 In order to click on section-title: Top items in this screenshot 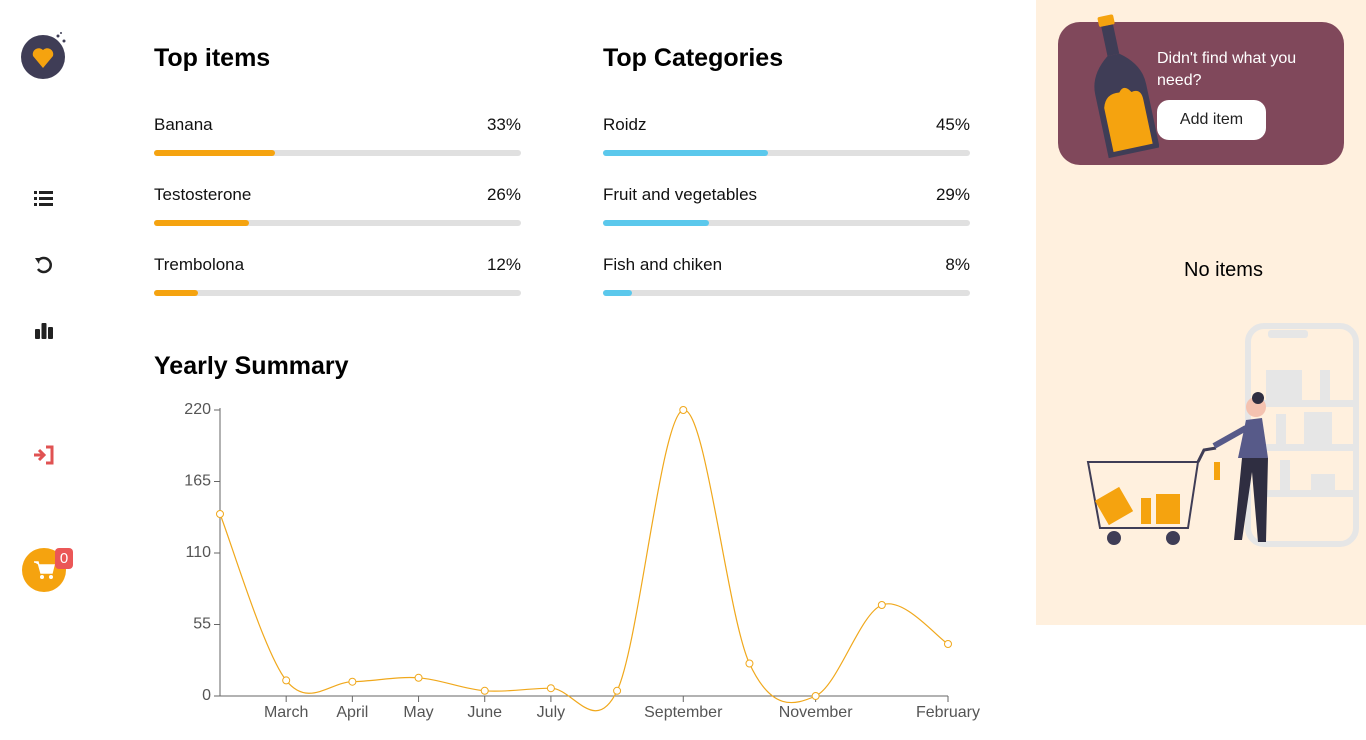, I will do `click(212, 58)`.